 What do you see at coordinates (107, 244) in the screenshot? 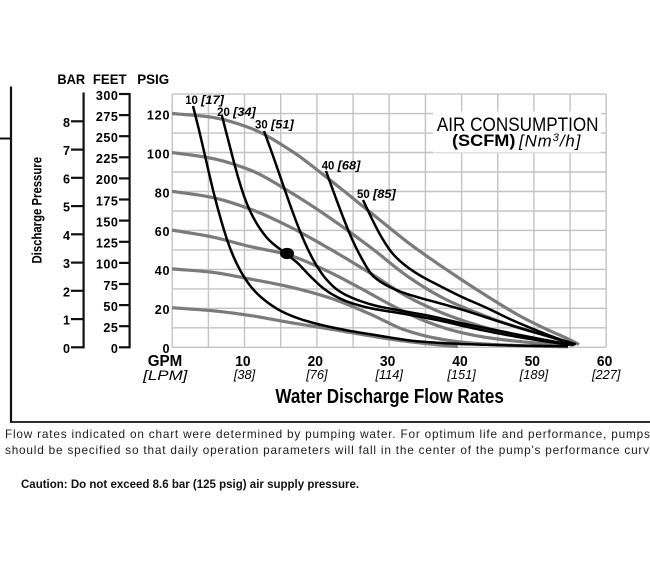
I see `svg-text: 125` at bounding box center [107, 244].